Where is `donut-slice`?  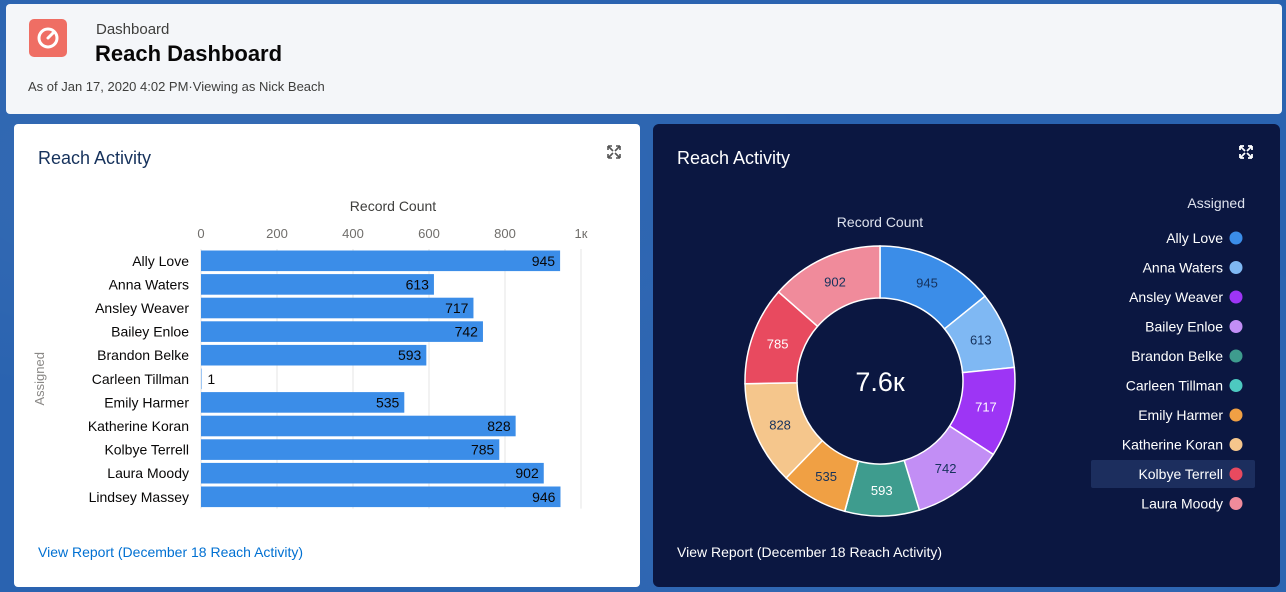
donut-slice is located at coordinates (829, 286).